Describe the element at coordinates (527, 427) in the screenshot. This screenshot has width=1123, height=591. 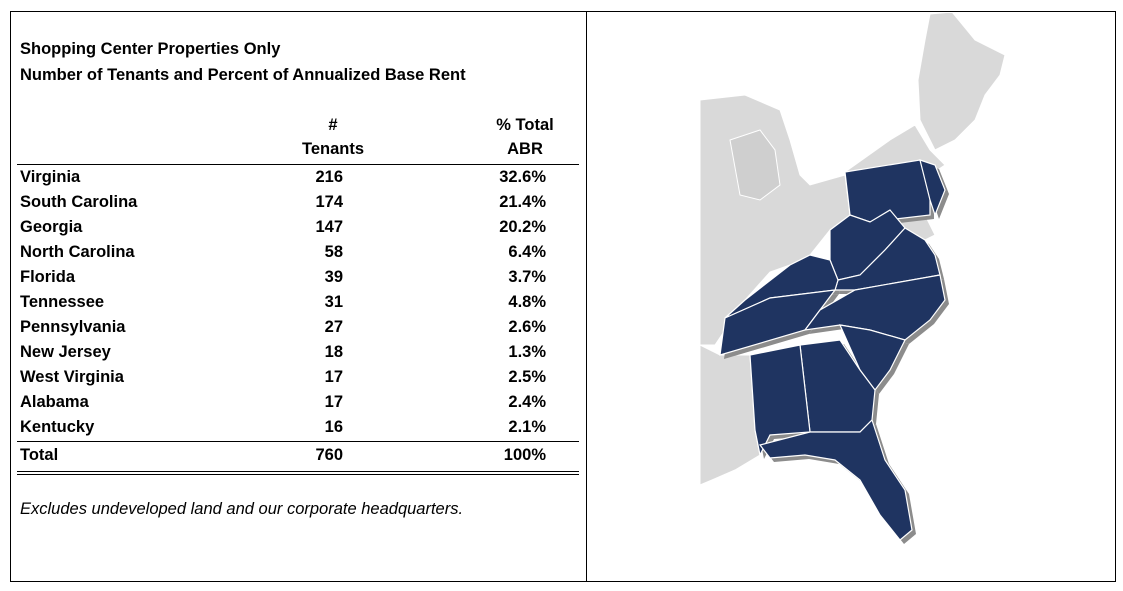
I see `abr-percent: 2.1%` at that location.